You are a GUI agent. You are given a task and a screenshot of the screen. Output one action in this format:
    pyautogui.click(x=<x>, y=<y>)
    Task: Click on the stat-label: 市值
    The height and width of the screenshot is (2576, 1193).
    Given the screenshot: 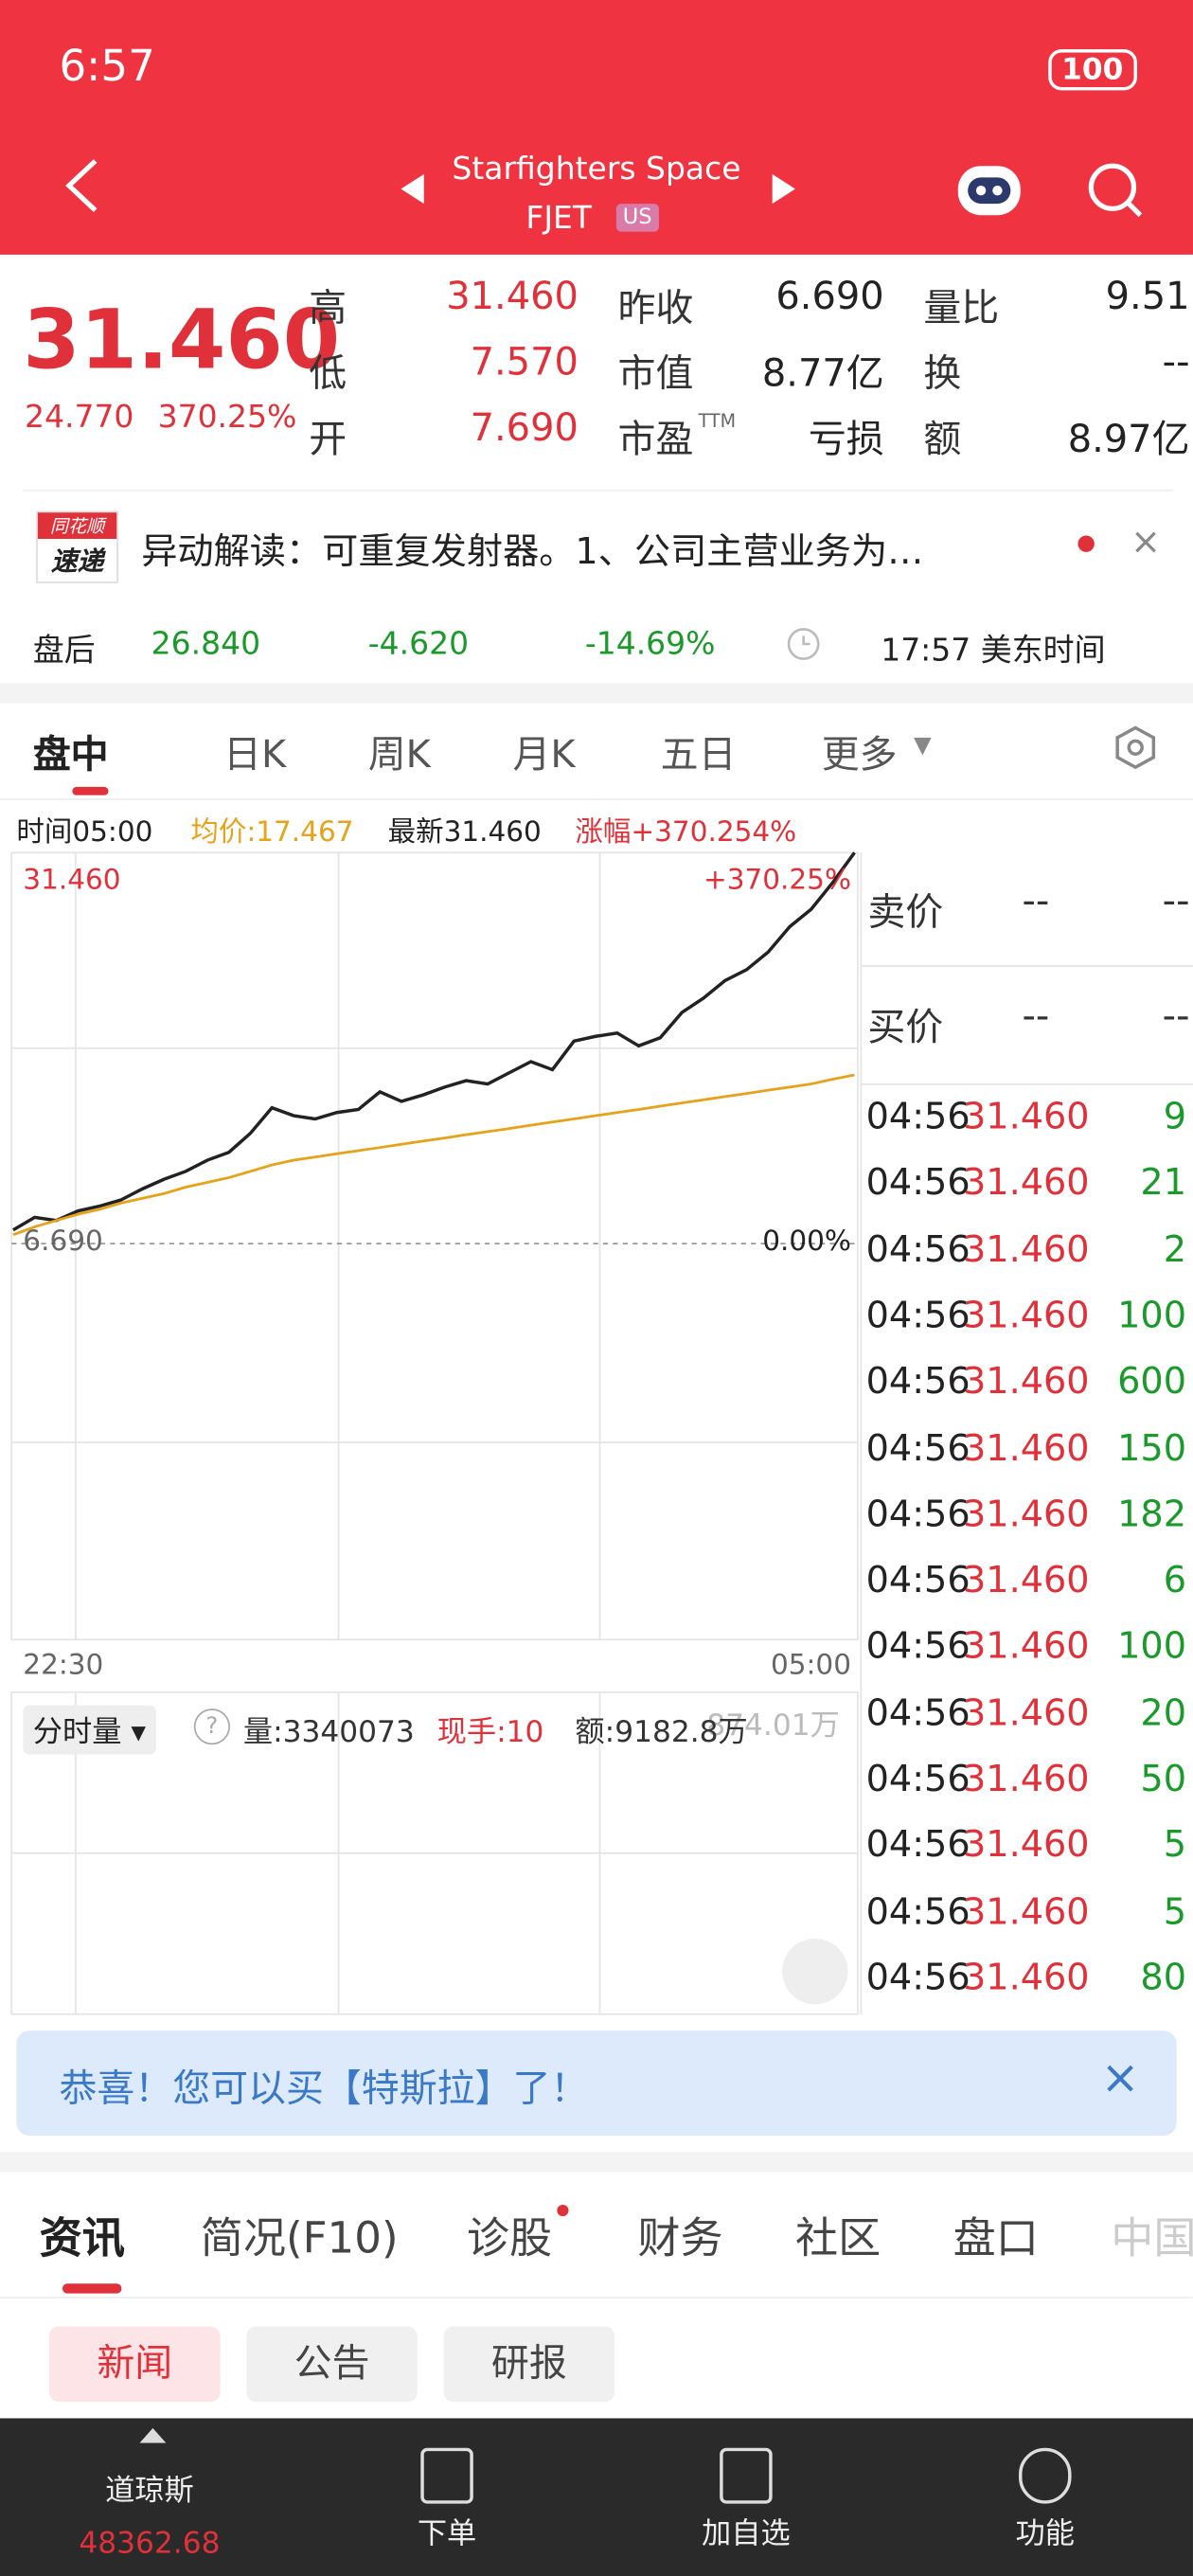 What is the action you would take?
    pyautogui.click(x=655, y=374)
    